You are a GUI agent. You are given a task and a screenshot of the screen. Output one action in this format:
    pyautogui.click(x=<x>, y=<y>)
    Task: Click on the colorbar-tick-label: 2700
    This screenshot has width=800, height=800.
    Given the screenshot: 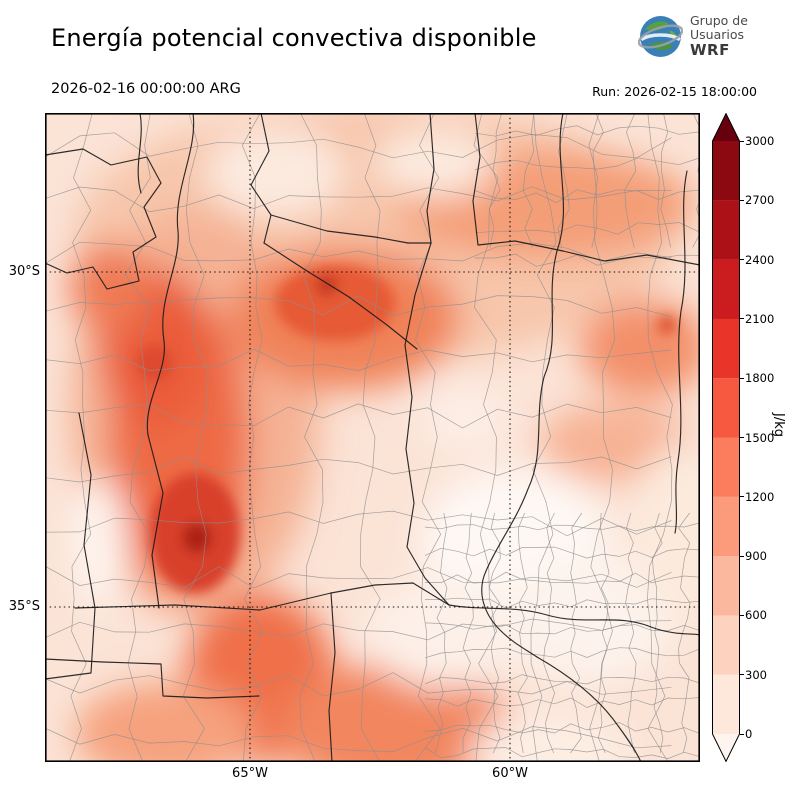 What is the action you would take?
    pyautogui.click(x=760, y=200)
    